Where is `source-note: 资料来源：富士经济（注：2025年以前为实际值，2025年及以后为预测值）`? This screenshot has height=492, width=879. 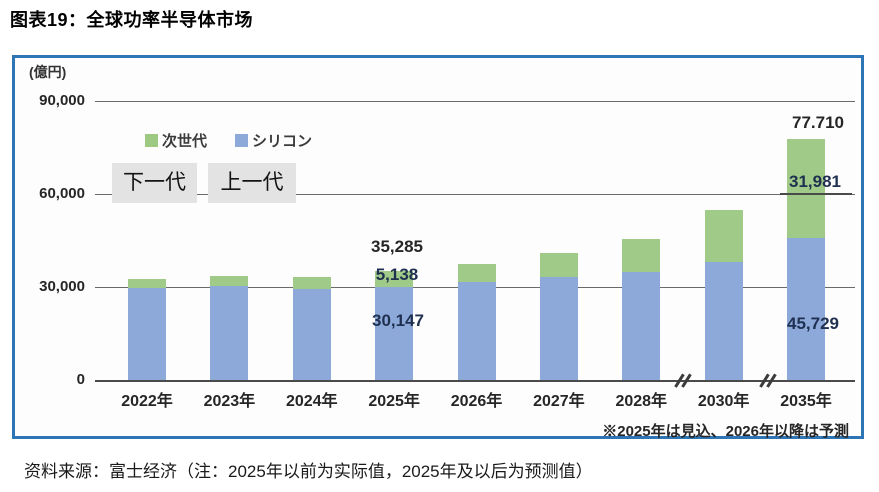 source-note: 资料来源：富士经济（注：2025年以前为实际值，2025年及以后为预测值） is located at coordinates (308, 471).